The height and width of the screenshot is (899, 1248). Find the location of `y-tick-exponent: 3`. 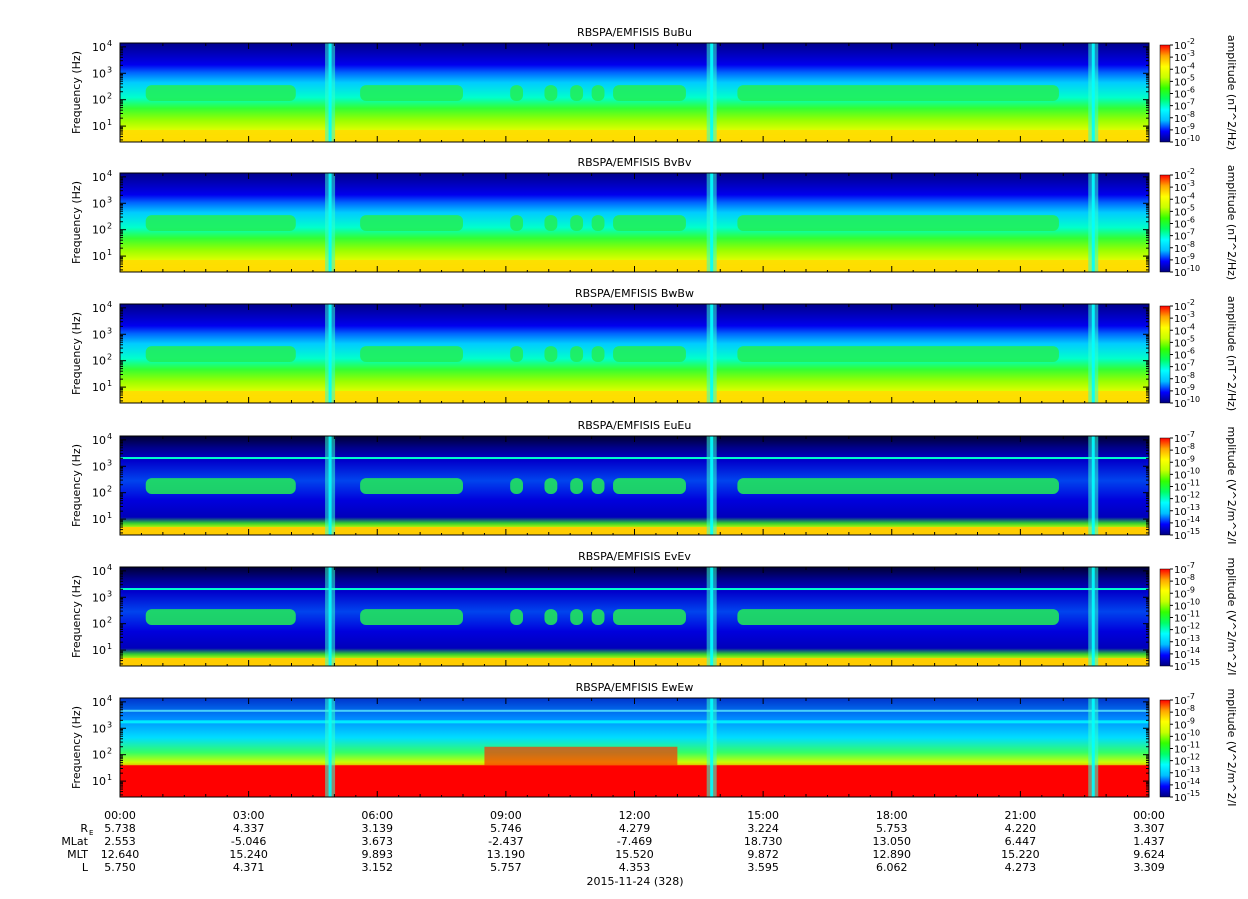

y-tick-exponent: 3 is located at coordinates (109, 593).